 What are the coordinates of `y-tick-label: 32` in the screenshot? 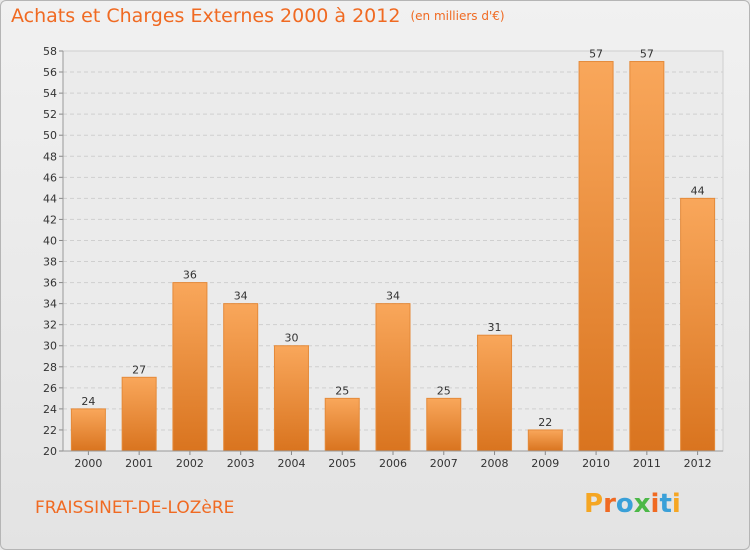 It's located at (50, 325).